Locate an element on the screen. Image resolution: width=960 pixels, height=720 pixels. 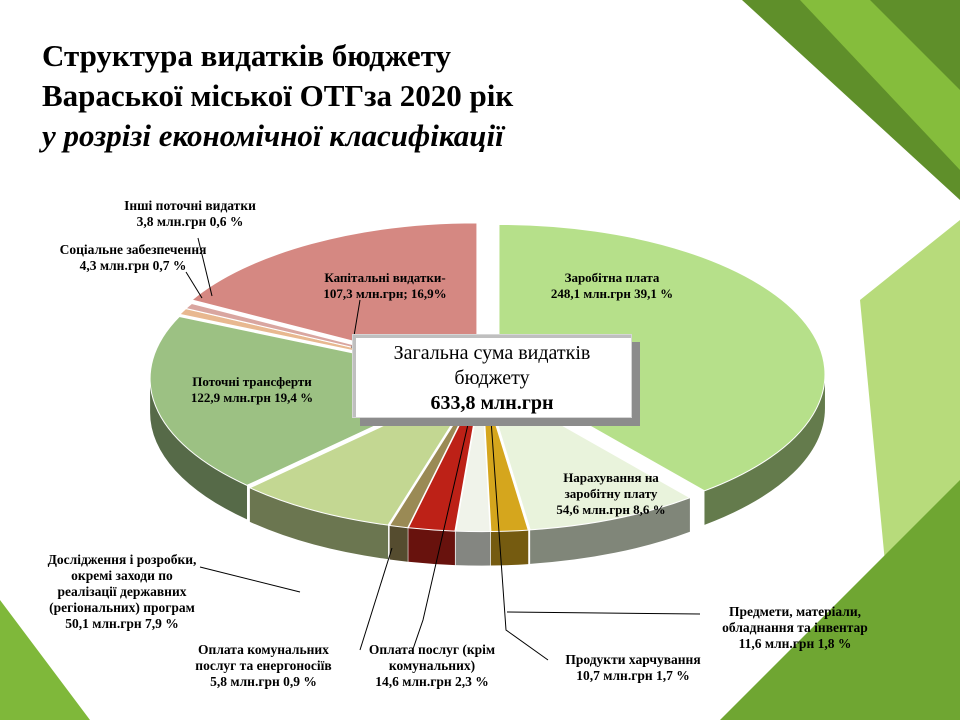
slice-label-5-line-3: 14,6 млн.грн 2,3 % is located at coordinates (432, 681).